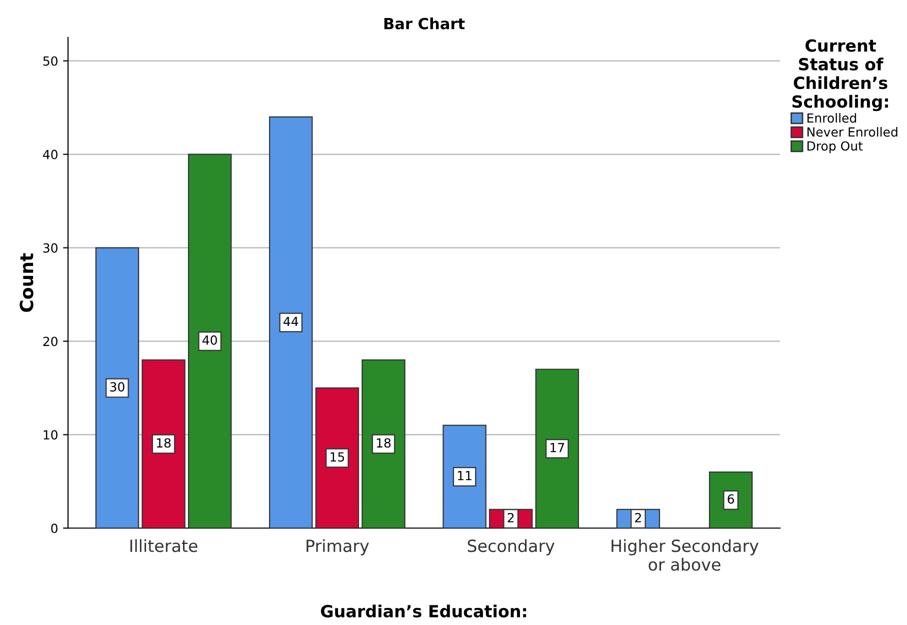  I want to click on x-tick-label: Primary, so click(337, 547).